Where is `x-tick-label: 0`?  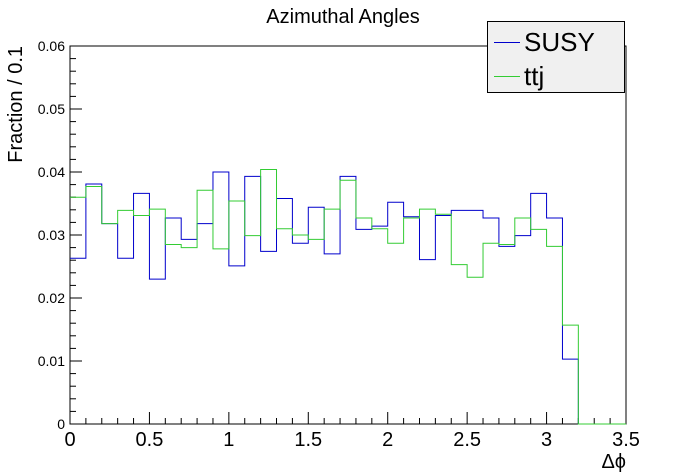
x-tick-label: 0 is located at coordinates (69, 440).